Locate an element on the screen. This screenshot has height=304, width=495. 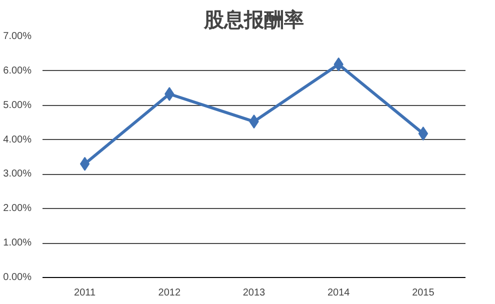
y-tick-label: 4.00% is located at coordinates (17, 140).